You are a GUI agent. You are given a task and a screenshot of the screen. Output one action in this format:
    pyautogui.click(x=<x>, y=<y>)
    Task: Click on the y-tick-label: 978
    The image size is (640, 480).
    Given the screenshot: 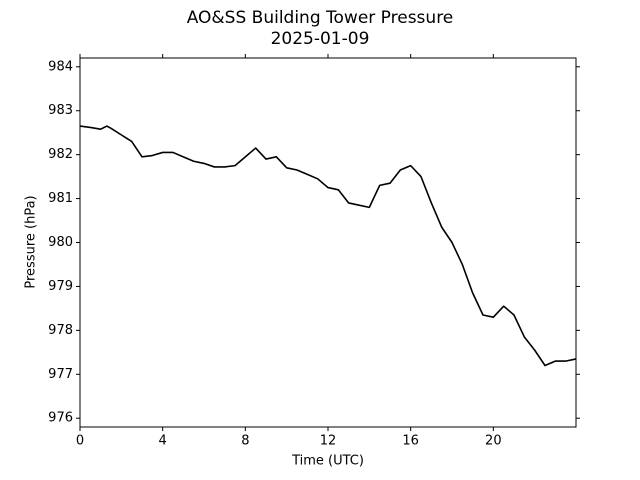 What is the action you would take?
    pyautogui.click(x=60, y=330)
    